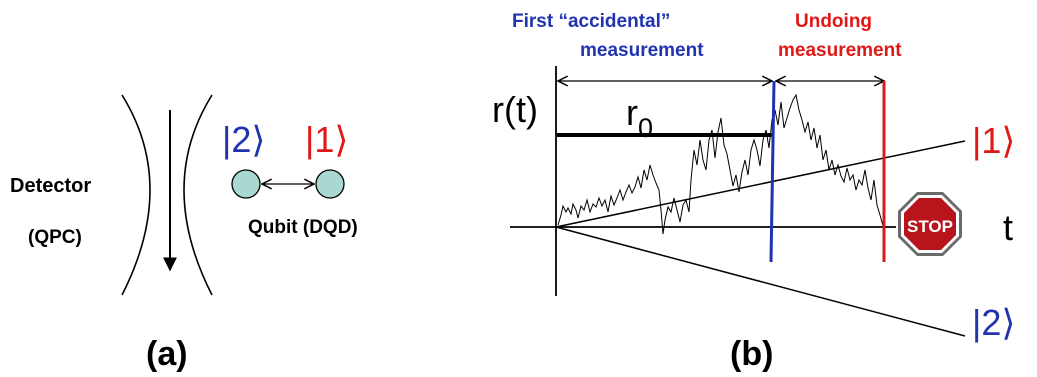 This screenshot has width=1037, height=377. I want to click on y-axis-label: r(t), so click(515, 109).